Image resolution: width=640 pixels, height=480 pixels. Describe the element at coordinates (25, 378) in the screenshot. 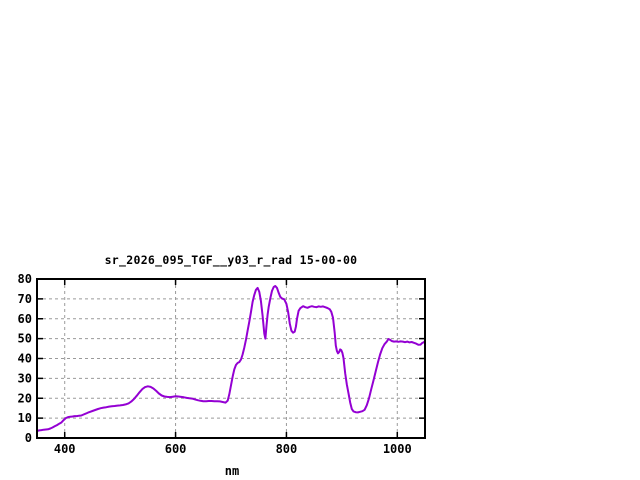

I see `y-tick-label: 30` at that location.